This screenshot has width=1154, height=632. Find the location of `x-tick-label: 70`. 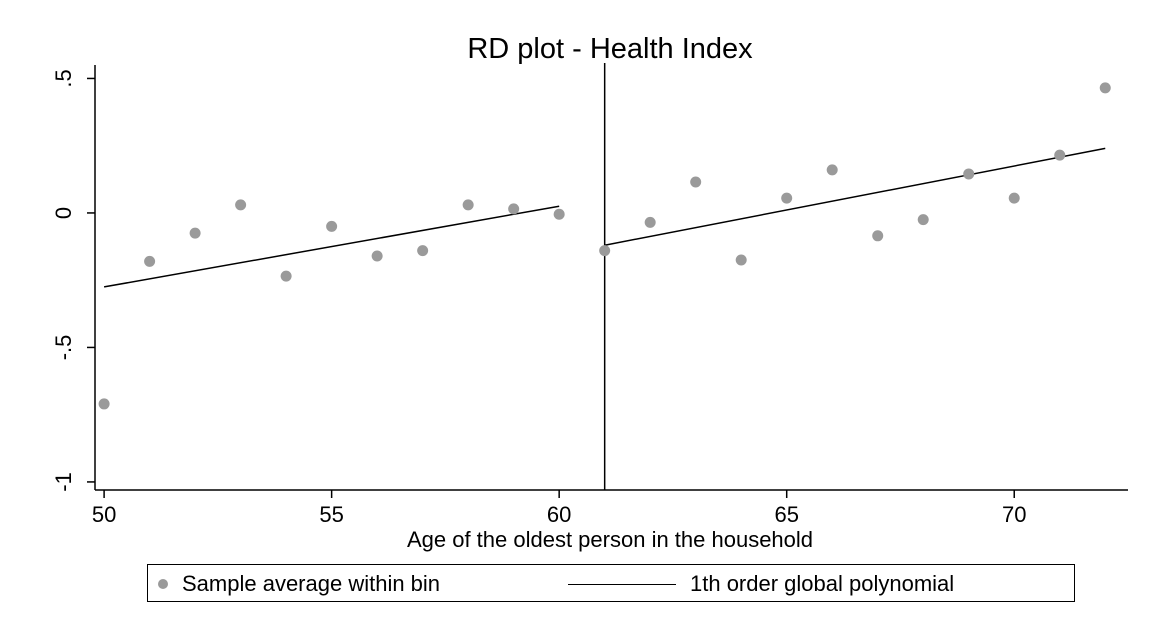

x-tick-label: 70 is located at coordinates (1014, 514).